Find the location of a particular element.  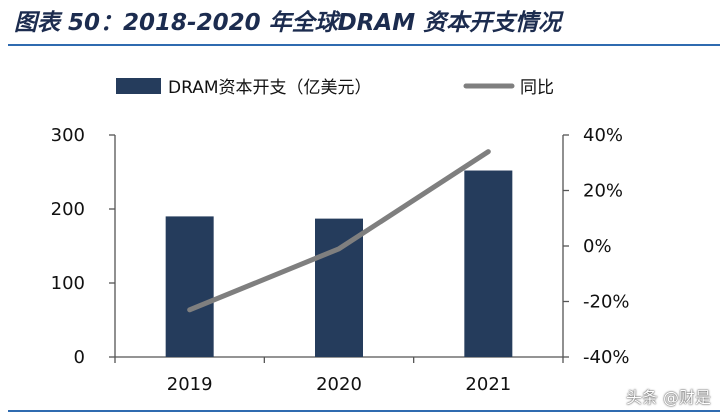

watermark: 头条 @财是 is located at coordinates (668, 397).